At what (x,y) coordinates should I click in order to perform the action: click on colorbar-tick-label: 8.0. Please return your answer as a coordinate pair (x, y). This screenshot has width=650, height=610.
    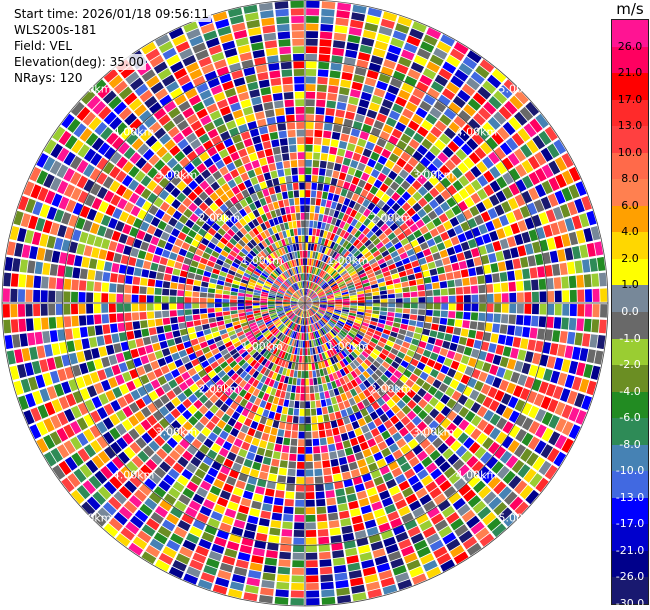
    Looking at the image, I should click on (630, 179).